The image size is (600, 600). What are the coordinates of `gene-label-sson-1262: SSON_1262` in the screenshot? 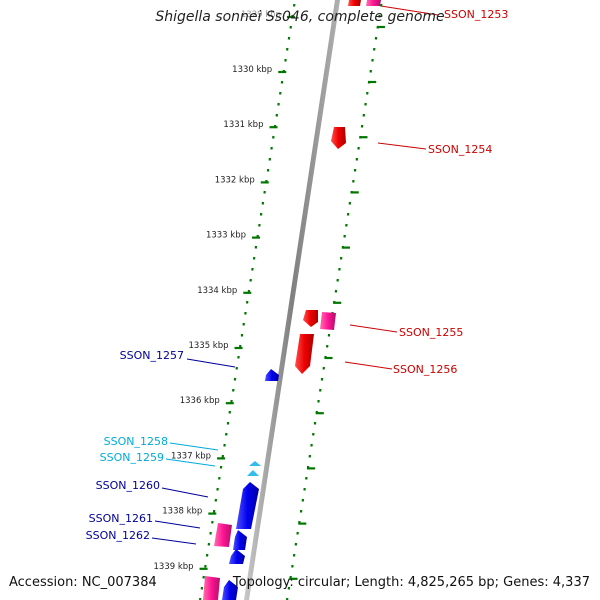 It's located at (118, 535).